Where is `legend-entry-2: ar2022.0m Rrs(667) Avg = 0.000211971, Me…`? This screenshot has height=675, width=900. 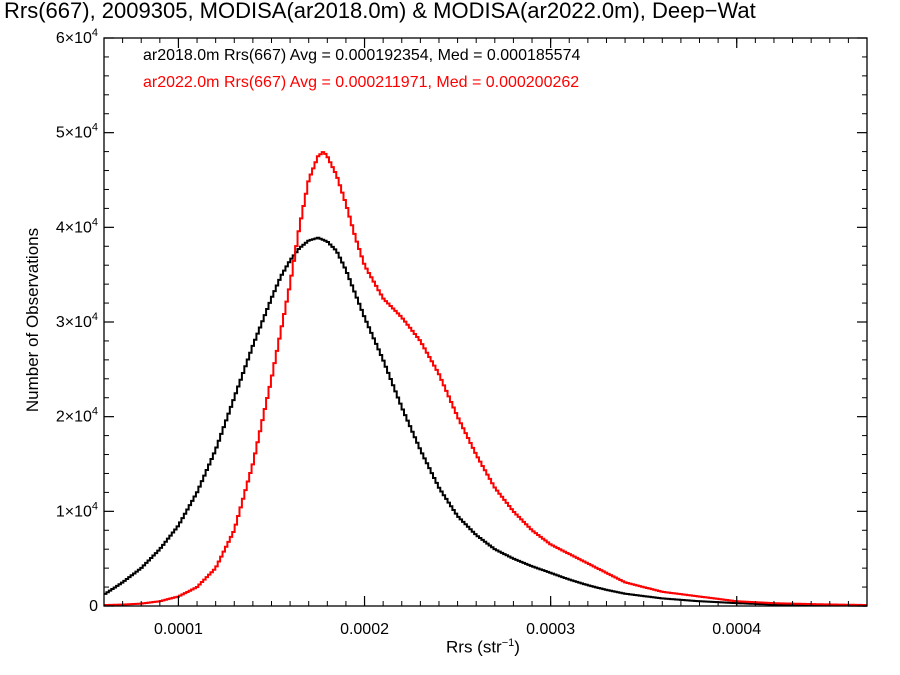
legend-entry-2: ar2022.0m Rrs(667) Avg = 0.000211971, Me… is located at coordinates (361, 82).